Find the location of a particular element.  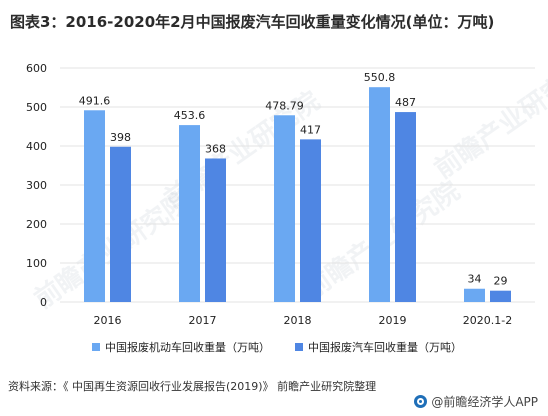

bar-value-label: 34 is located at coordinates (475, 279).